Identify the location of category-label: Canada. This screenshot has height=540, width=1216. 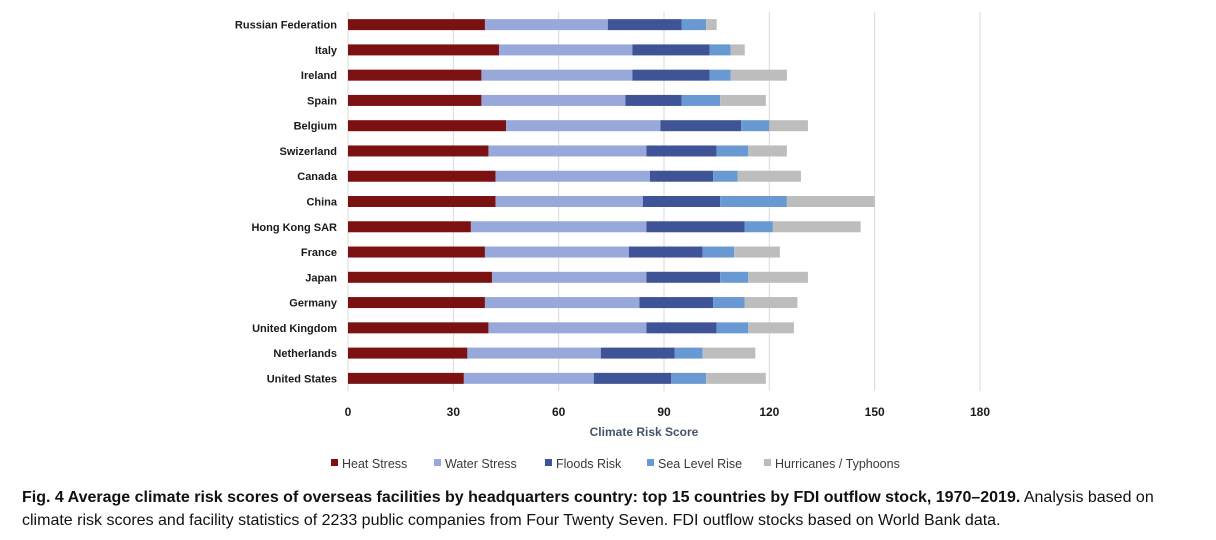
(317, 177).